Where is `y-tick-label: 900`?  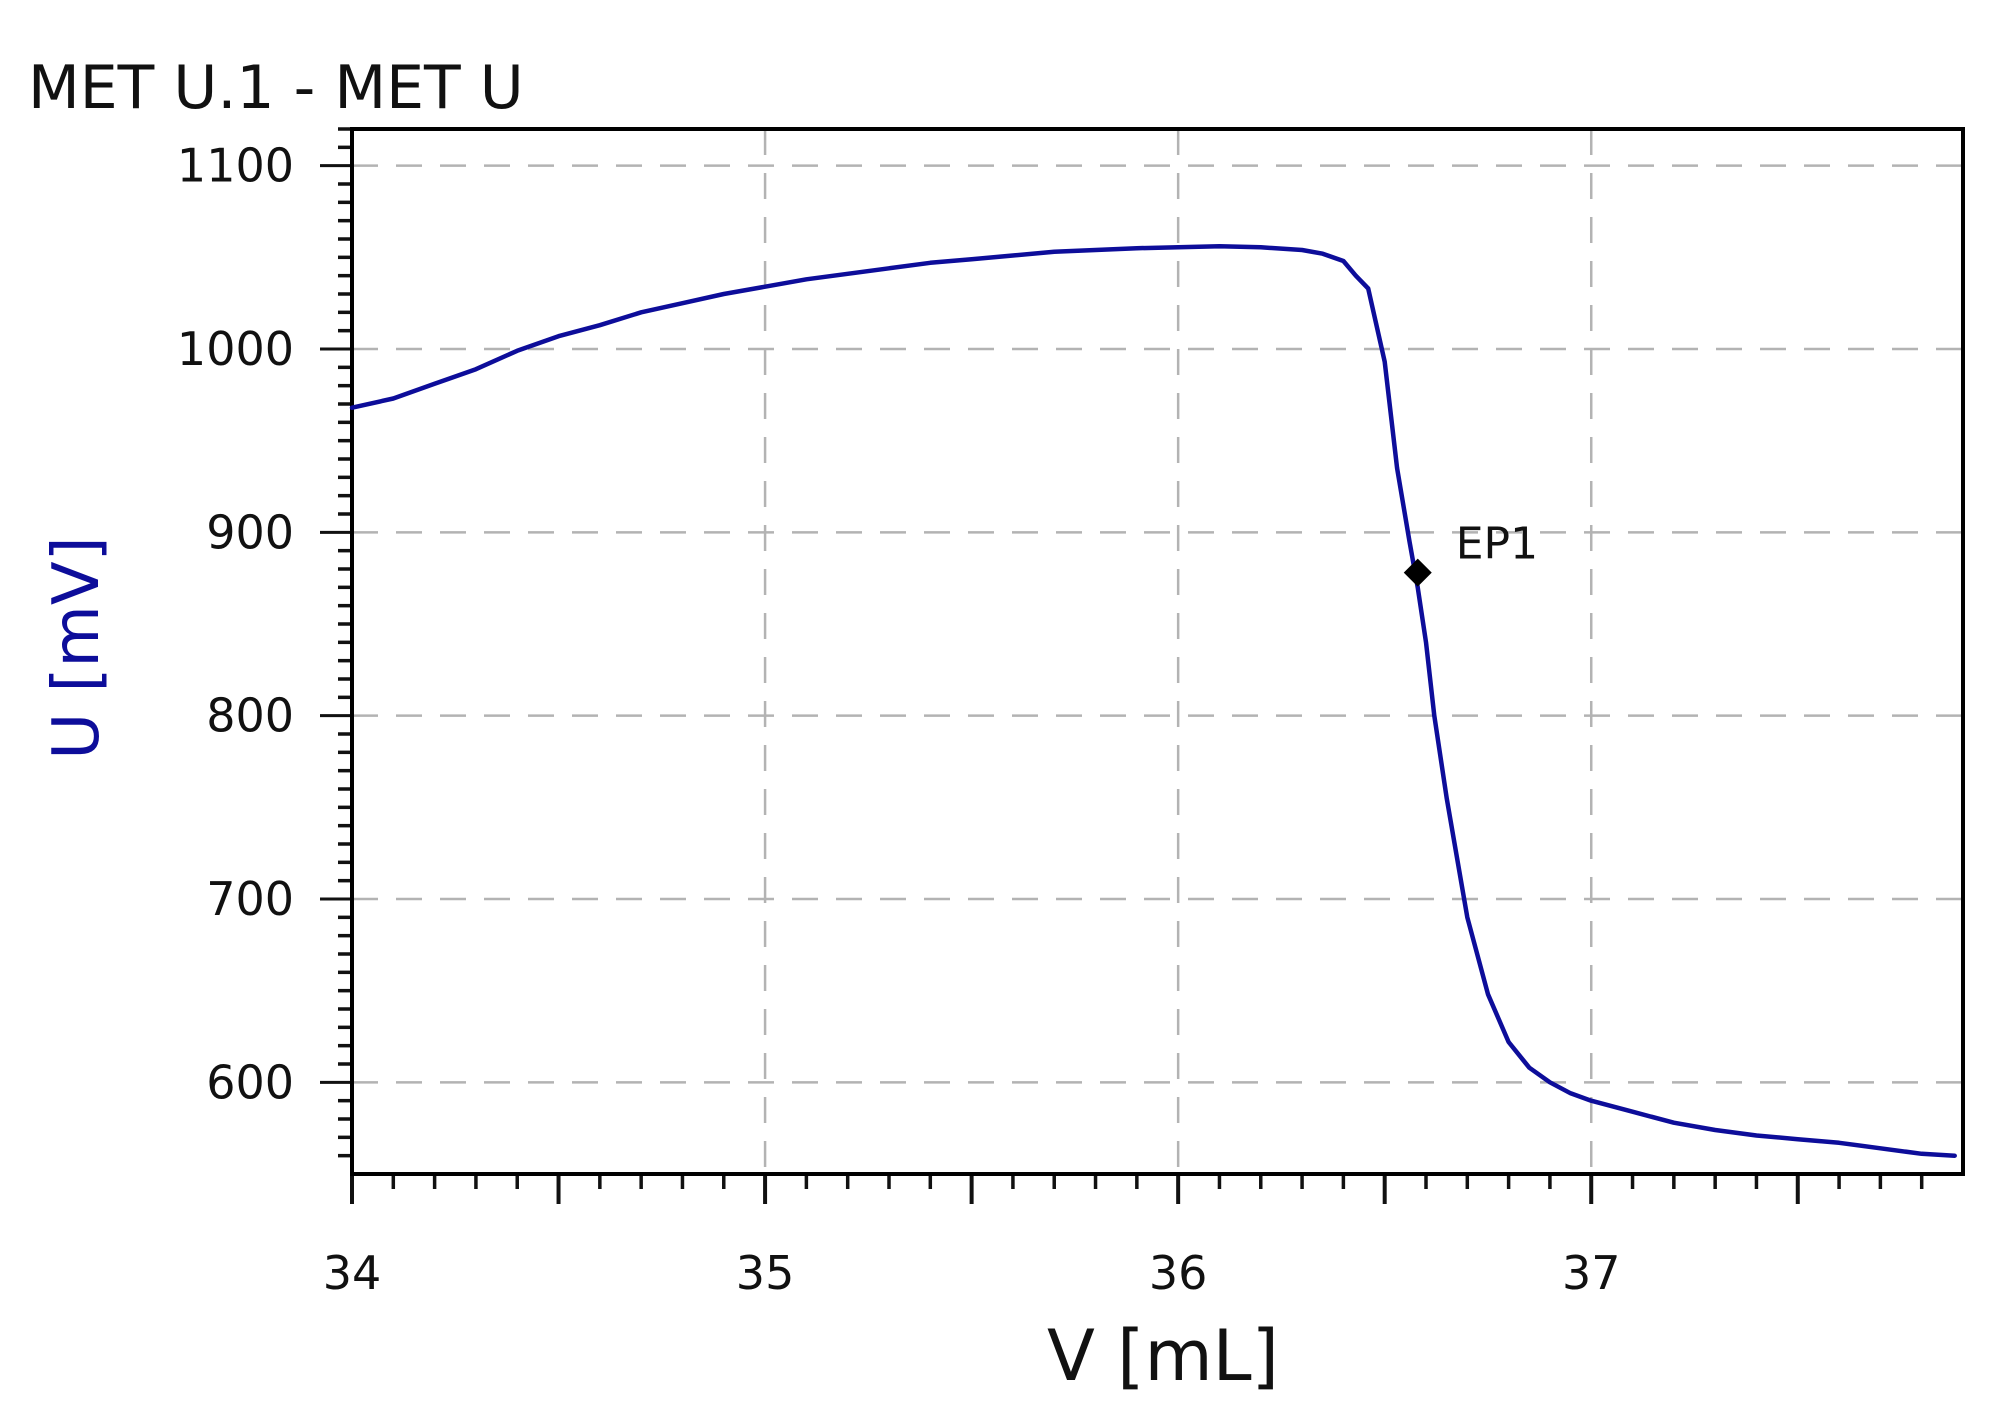
y-tick-label: 900 is located at coordinates (250, 532).